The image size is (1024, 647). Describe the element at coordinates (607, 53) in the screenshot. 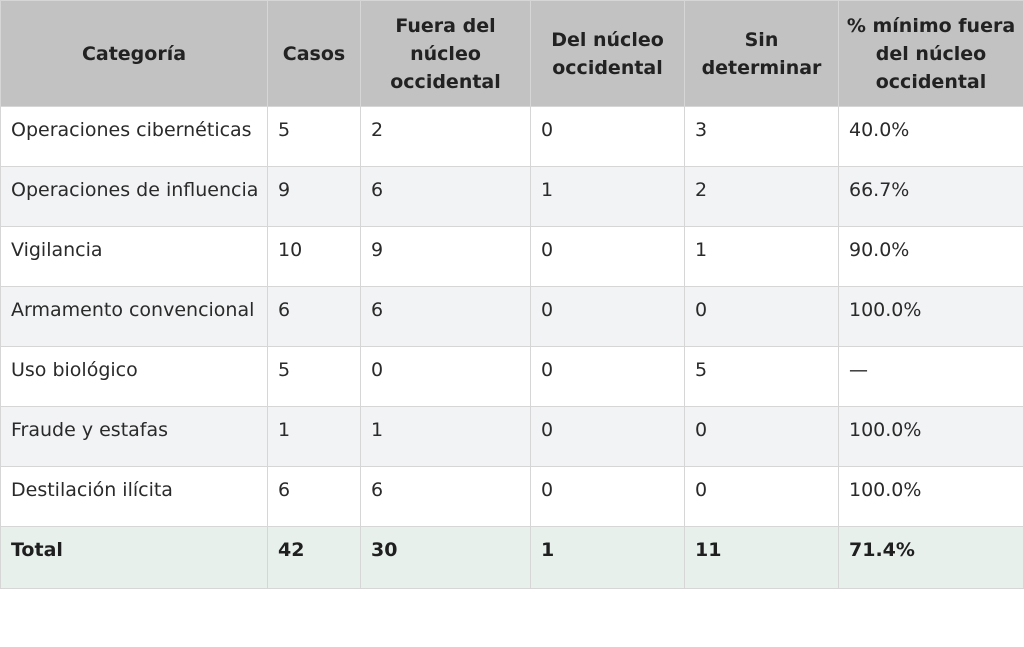

I see `header-del-nucleo: Del núcleo occidental` at that location.